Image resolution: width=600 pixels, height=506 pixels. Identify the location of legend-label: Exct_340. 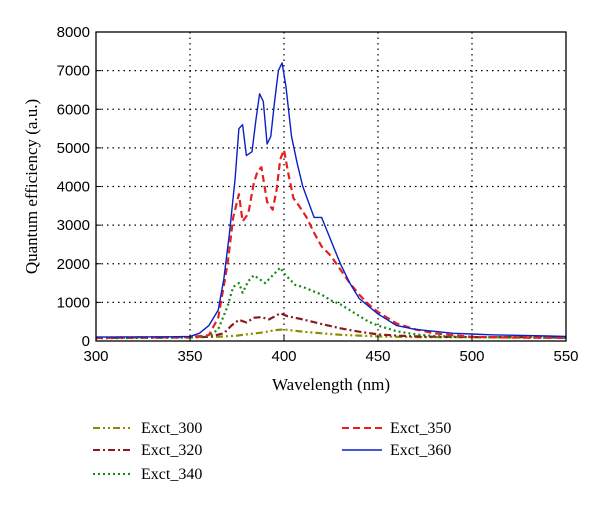
(171, 474).